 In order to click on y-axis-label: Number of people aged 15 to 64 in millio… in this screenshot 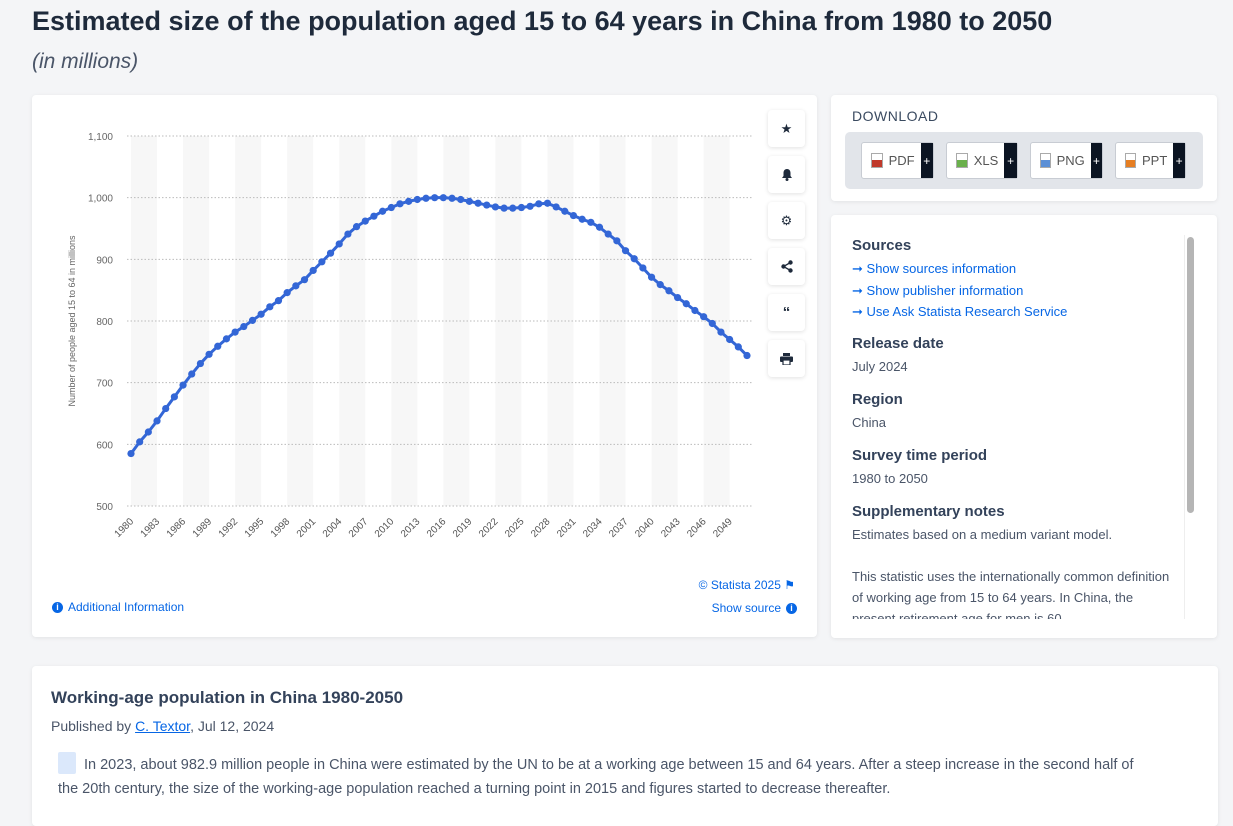, I will do `click(72, 321)`.